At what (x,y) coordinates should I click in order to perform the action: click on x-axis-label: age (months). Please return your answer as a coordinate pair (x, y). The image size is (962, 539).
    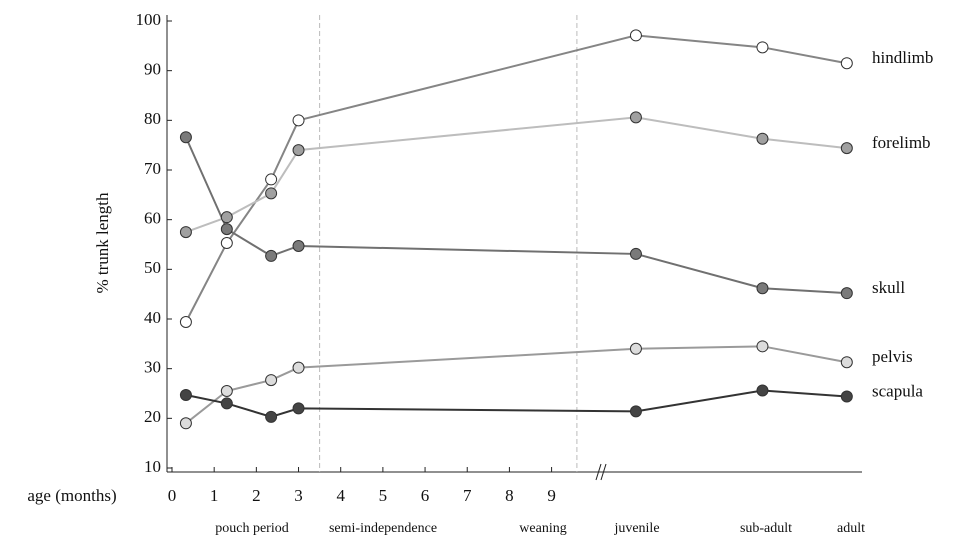
    Looking at the image, I should click on (71, 495).